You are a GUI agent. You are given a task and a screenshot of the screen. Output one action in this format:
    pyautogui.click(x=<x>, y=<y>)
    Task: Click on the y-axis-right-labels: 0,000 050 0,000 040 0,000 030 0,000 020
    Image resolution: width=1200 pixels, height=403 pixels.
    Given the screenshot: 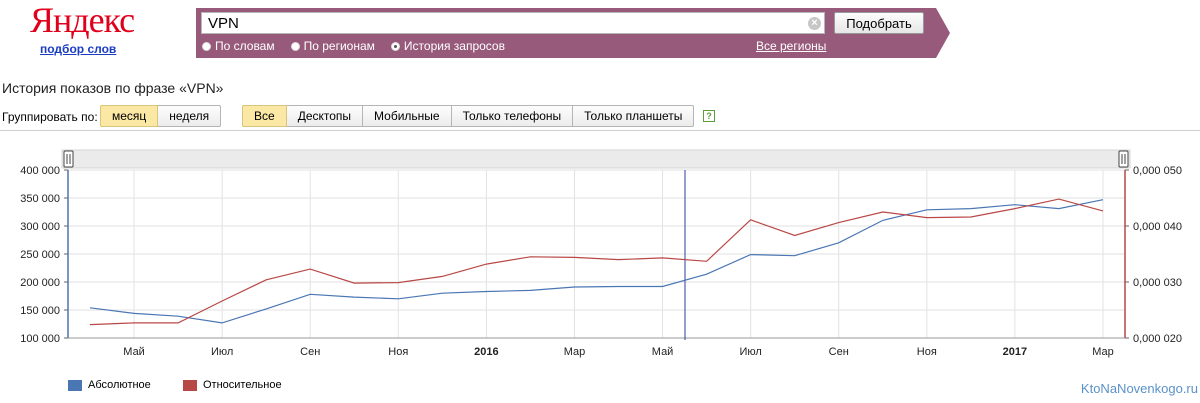 What is the action you would take?
    pyautogui.click(x=1153, y=255)
    